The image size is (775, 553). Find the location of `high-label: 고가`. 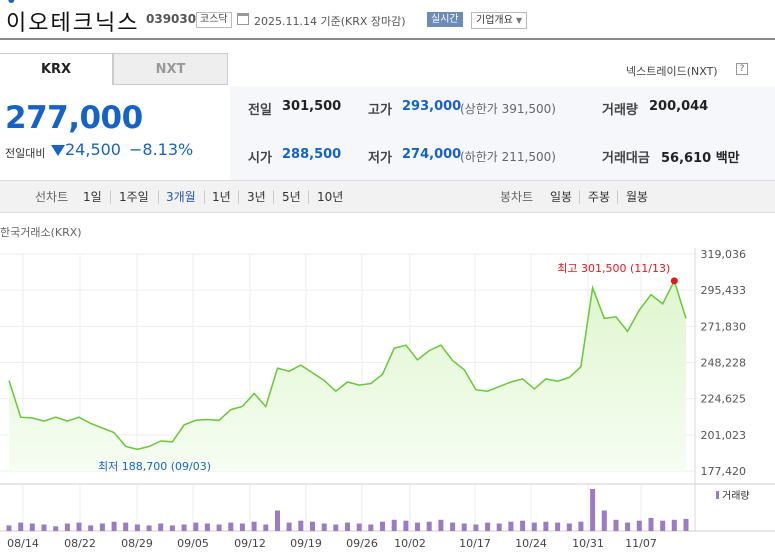

high-label: 고가 is located at coordinates (380, 110).